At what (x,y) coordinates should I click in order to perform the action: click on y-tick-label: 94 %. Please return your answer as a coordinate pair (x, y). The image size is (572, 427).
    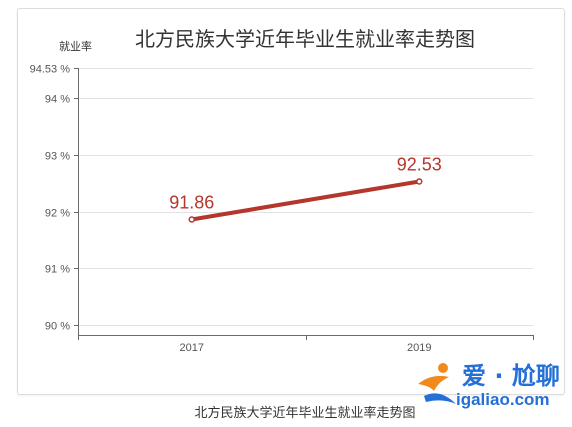
    Looking at the image, I should click on (57, 100).